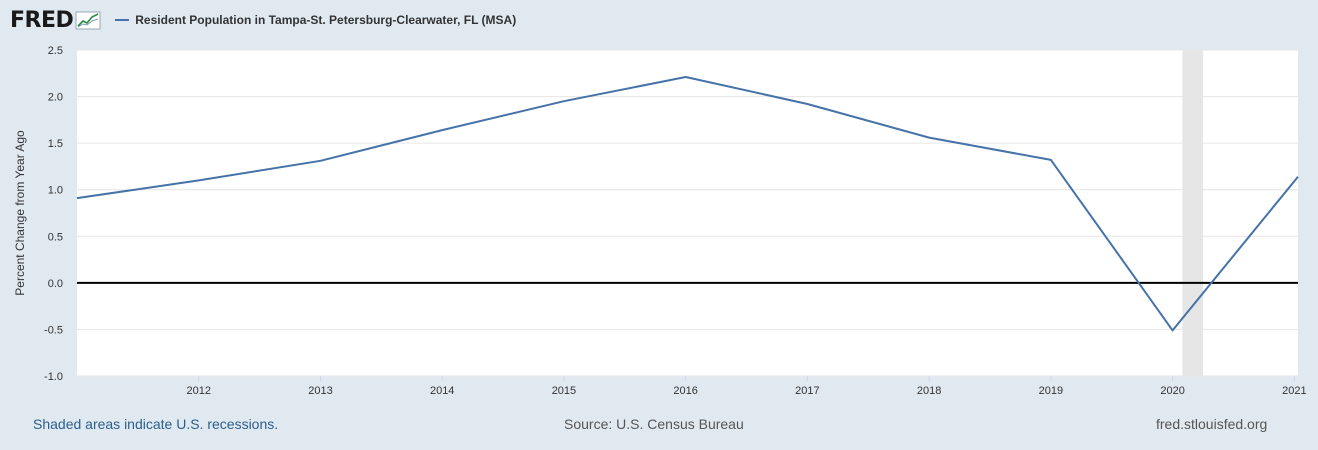 The height and width of the screenshot is (450, 1318). What do you see at coordinates (53, 377) in the screenshot?
I see `y-tick-label: -1.0` at bounding box center [53, 377].